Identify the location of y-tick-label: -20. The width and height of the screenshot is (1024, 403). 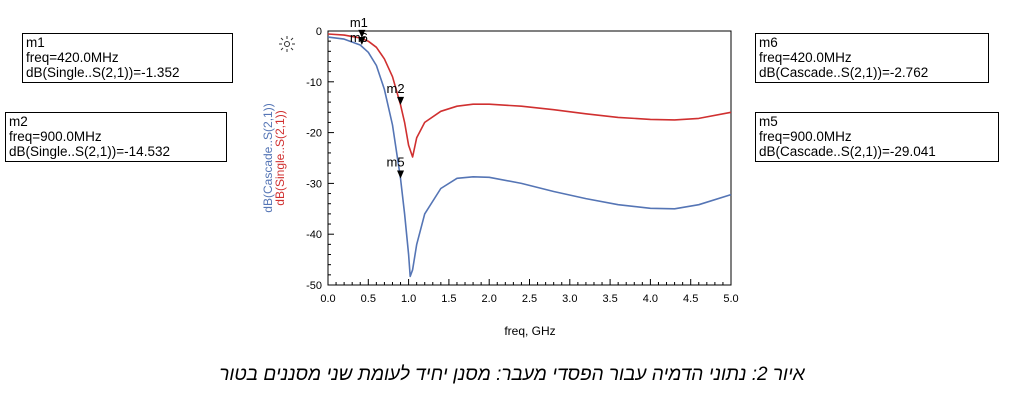
(314, 134).